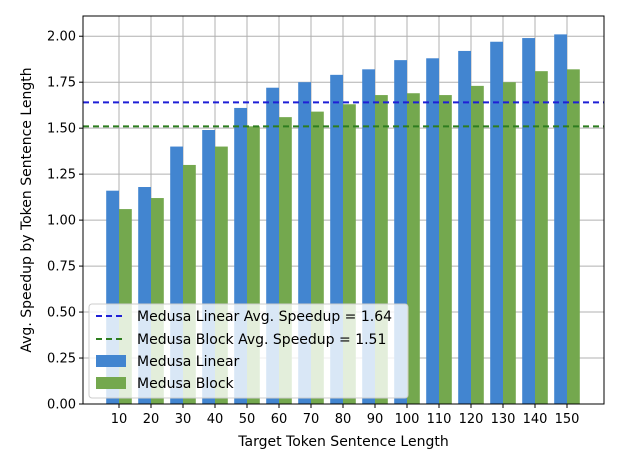  Describe the element at coordinates (61, 37) in the screenshot. I see `y-tick-label: 2.00` at that location.